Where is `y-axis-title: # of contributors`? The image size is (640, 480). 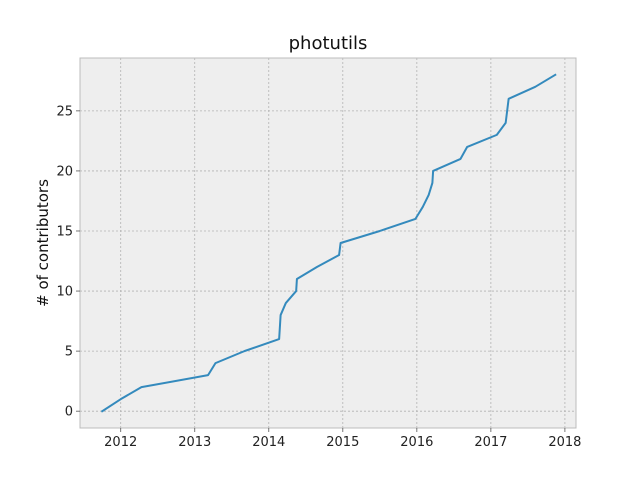
y-axis-title: # of contributors is located at coordinates (43, 243).